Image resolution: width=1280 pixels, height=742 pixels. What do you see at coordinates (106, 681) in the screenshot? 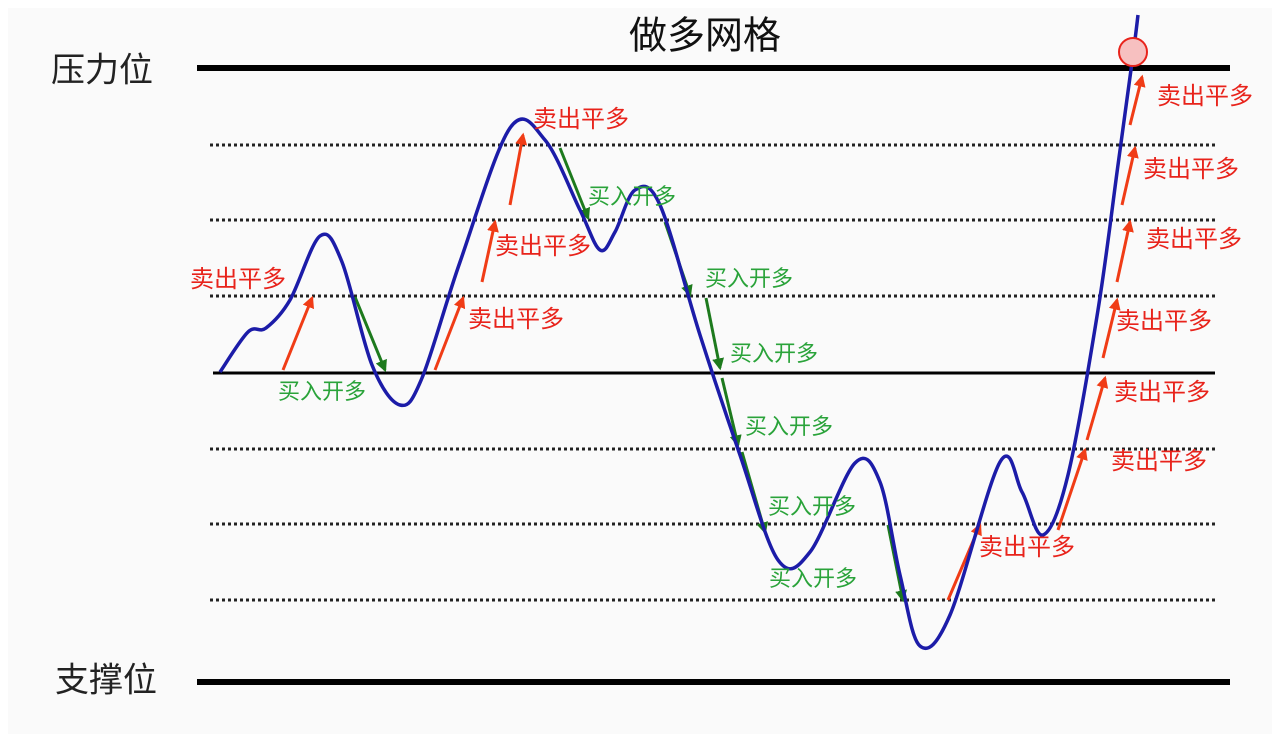
I see `support-label: 支撑位` at bounding box center [106, 681].